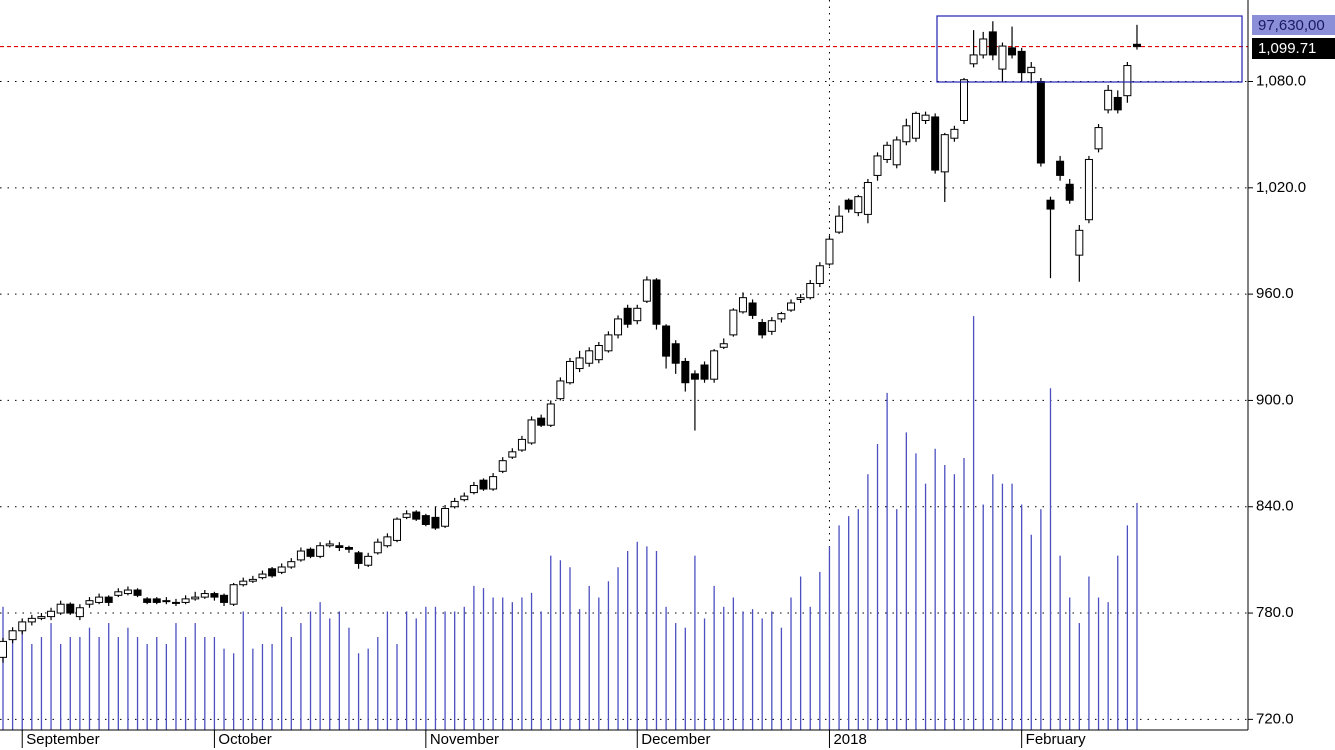  I want to click on x-tick-label: February, so click(1056, 739).